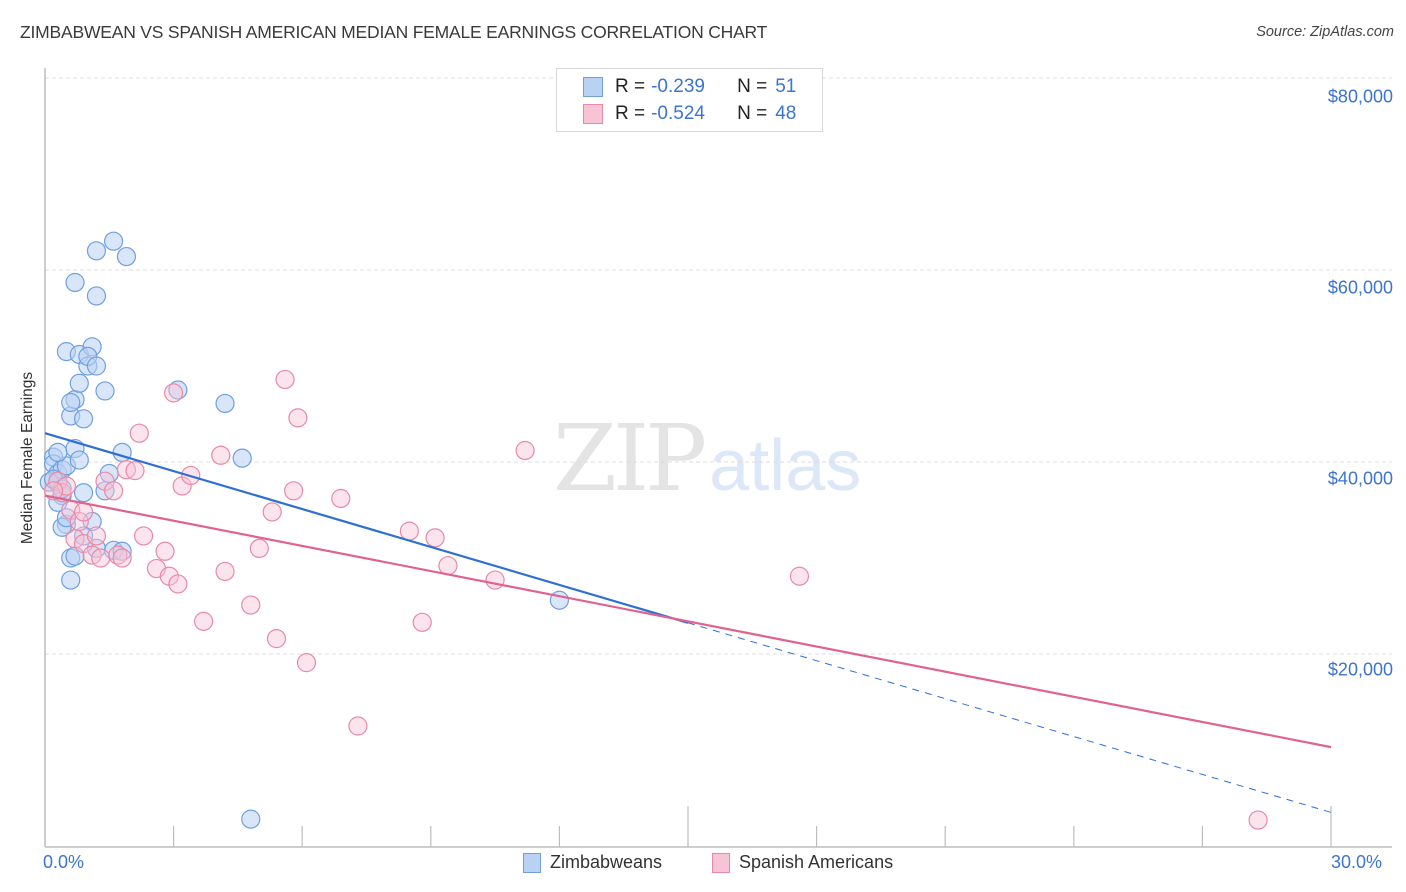 The width and height of the screenshot is (1406, 892). Describe the element at coordinates (1360, 669) in the screenshot. I see `y-tick-20000: $20,000` at that location.